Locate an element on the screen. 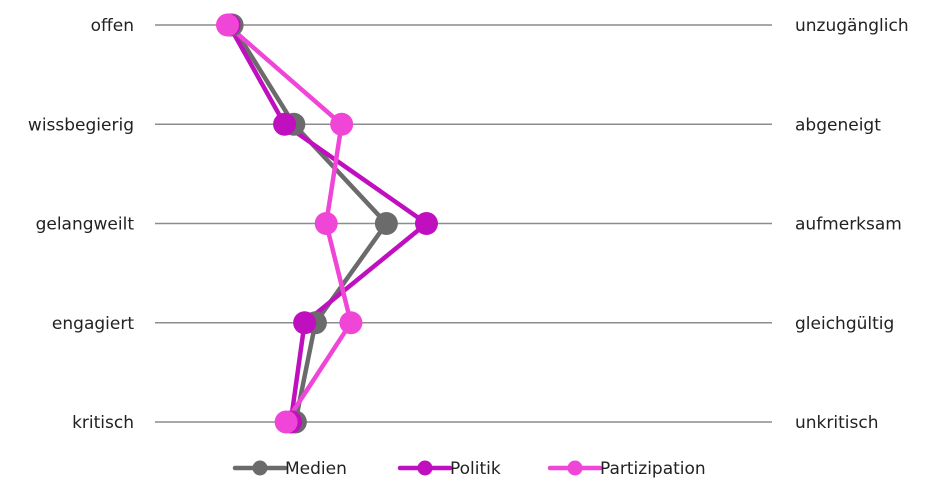  left-label: wissbegierig is located at coordinates (81, 125).